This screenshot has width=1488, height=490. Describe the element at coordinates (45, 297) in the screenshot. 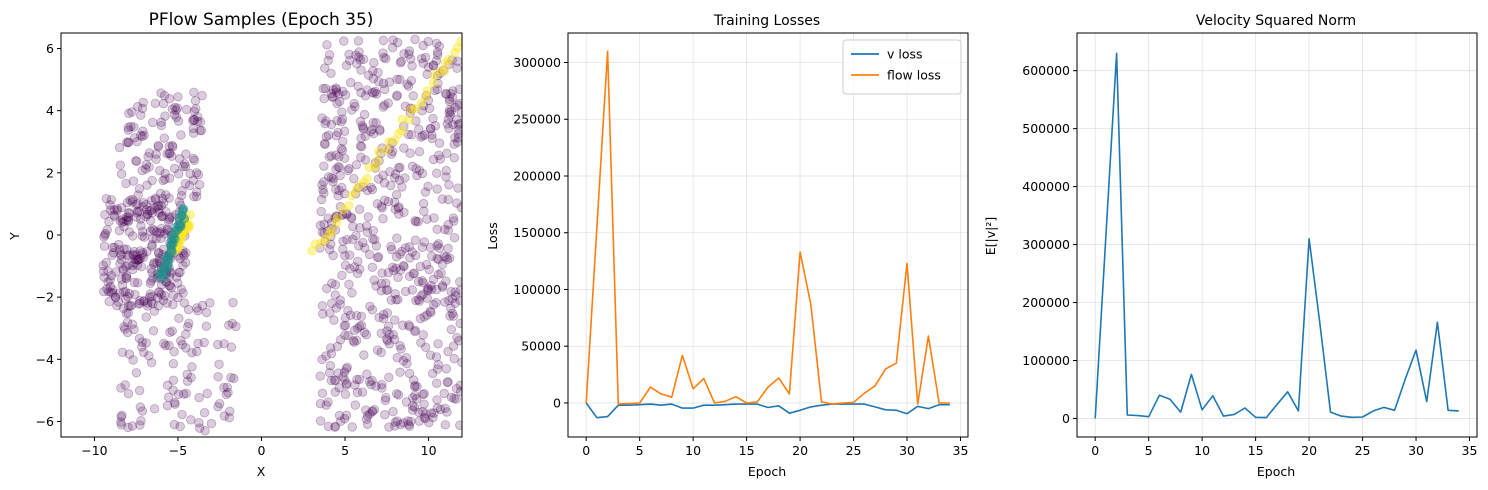

I see `y-tick-label: −2` at that location.